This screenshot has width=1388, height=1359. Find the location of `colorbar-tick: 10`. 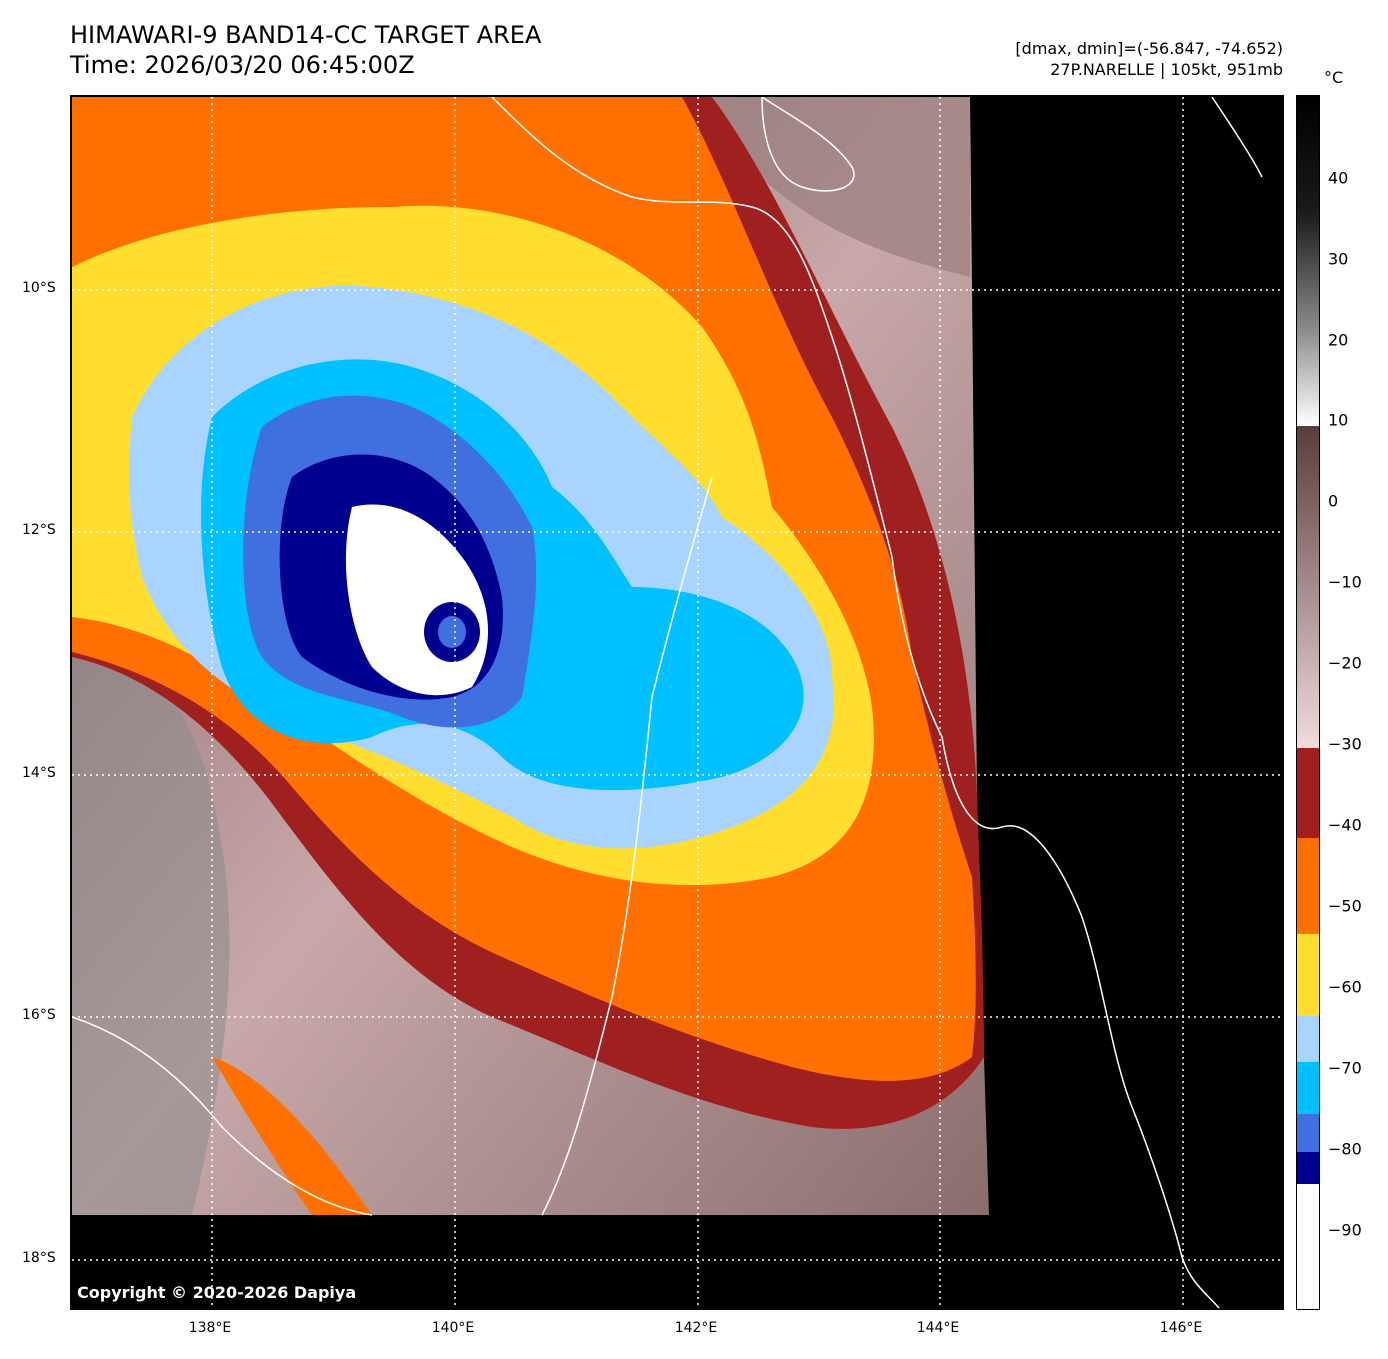

colorbar-tick: 10 is located at coordinates (1338, 420).